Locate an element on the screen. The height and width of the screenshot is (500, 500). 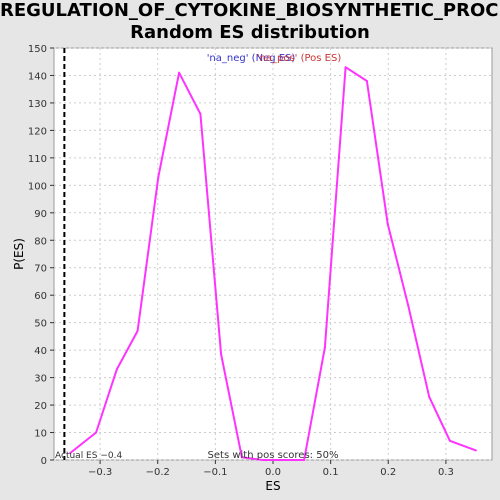
y-tick-label: 30 is located at coordinates (40, 379).